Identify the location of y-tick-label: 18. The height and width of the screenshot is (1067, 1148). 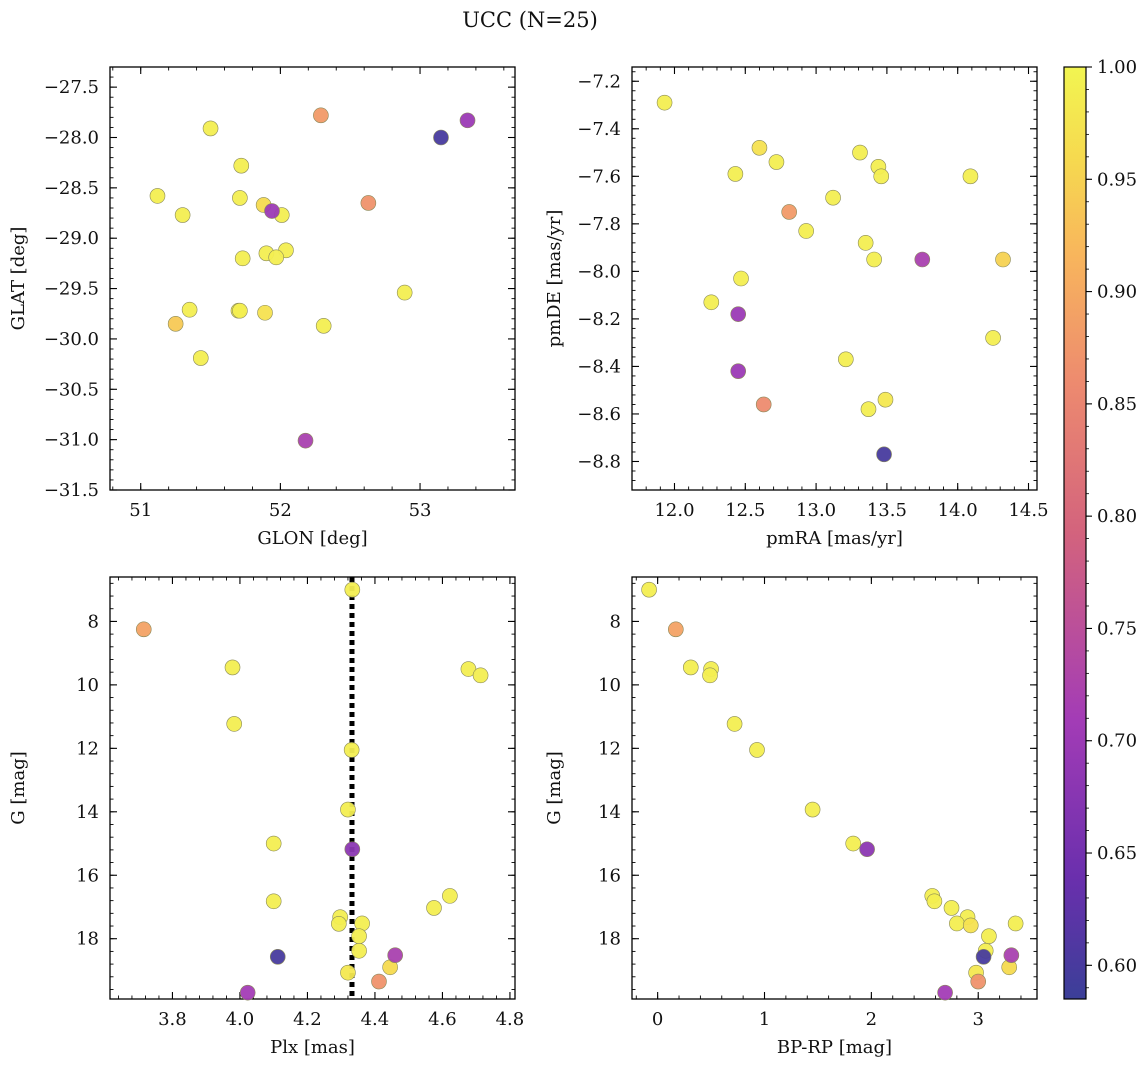
(609, 939).